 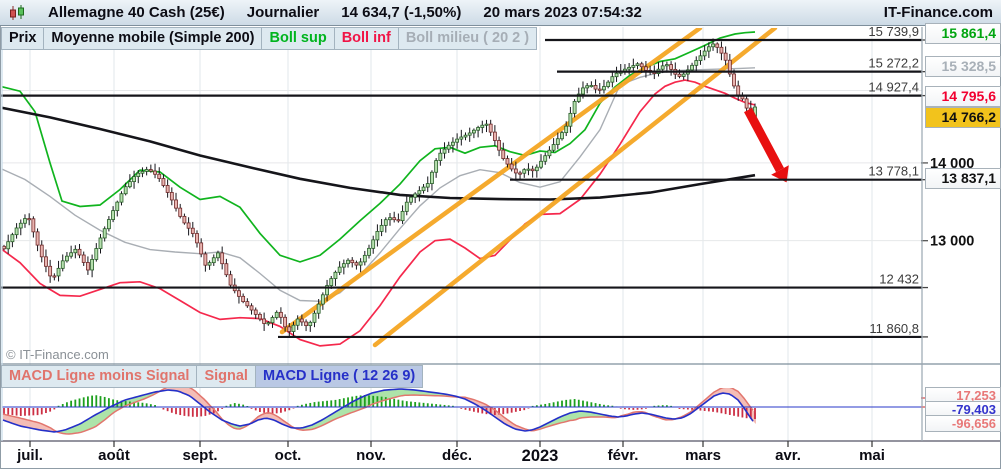 What do you see at coordinates (963, 33) in the screenshot?
I see `value-box: 15 861,4` at bounding box center [963, 33].